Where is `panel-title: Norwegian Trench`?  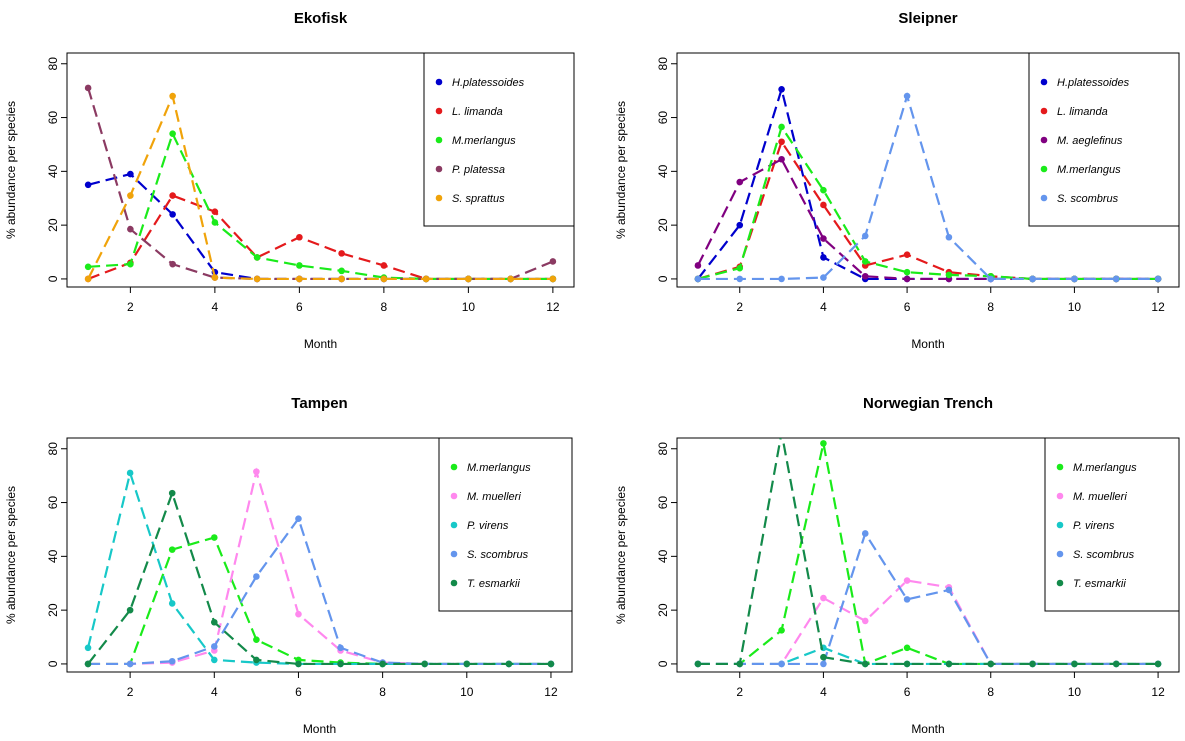
panel-title: Norwegian Trench is located at coordinates (928, 403).